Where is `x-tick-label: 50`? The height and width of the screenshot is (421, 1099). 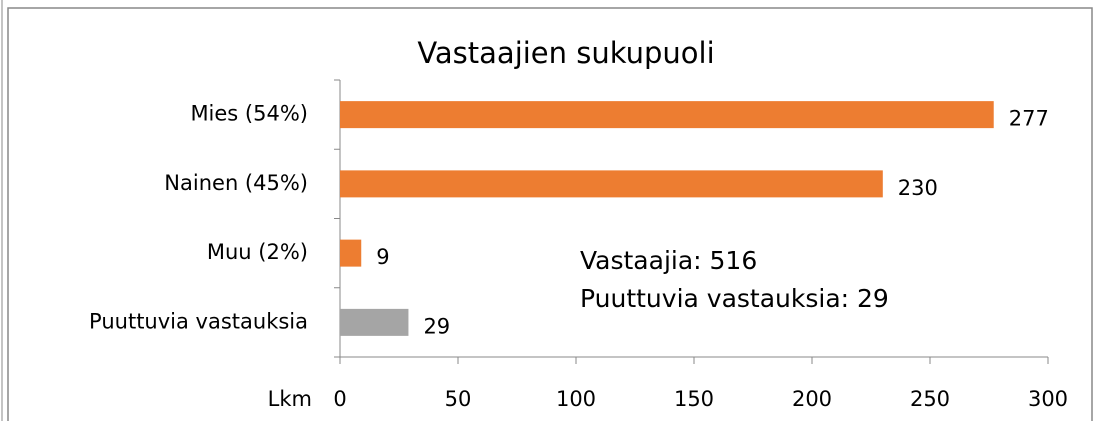
x-tick-label: 50 is located at coordinates (458, 399).